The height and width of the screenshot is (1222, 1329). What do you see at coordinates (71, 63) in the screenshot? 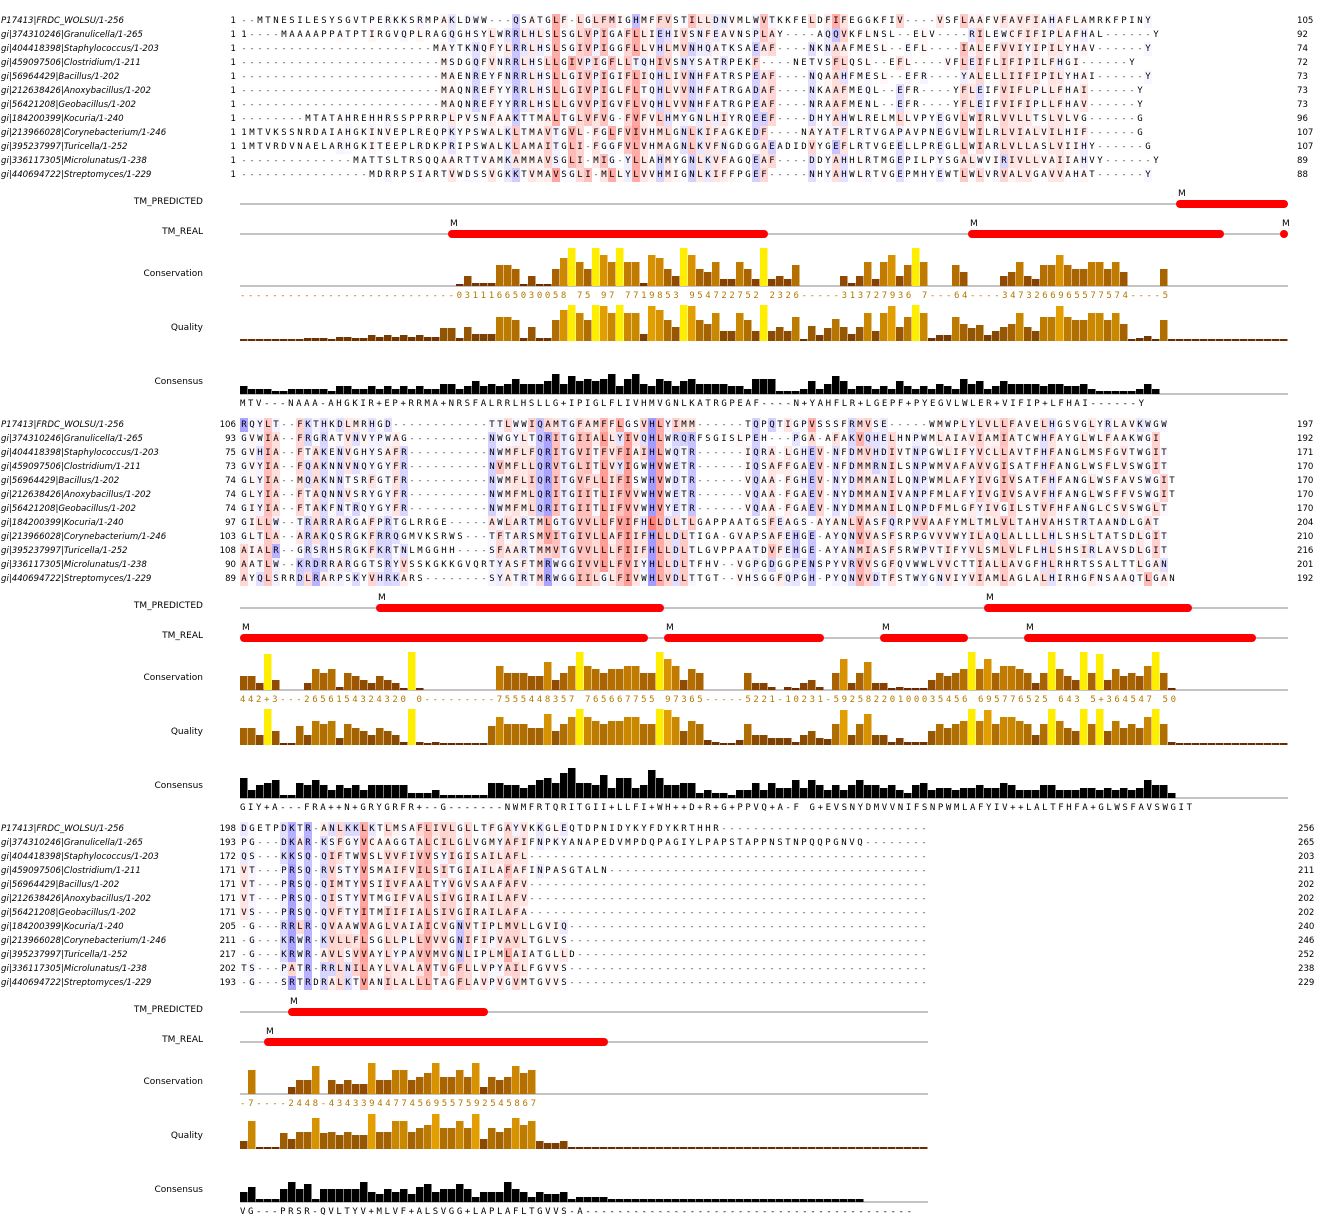
I see `sequence-name: gi|459097506|Clostridium/1-211` at bounding box center [71, 63].